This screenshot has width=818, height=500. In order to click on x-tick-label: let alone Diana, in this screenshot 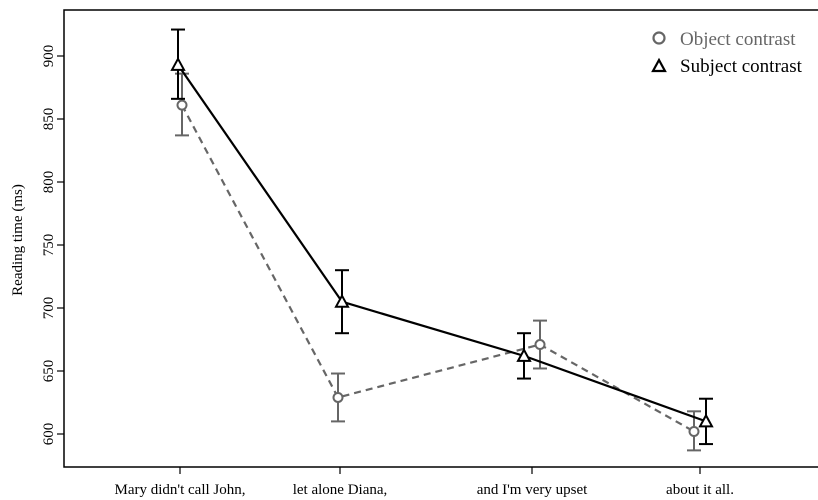, I will do `click(340, 490)`.